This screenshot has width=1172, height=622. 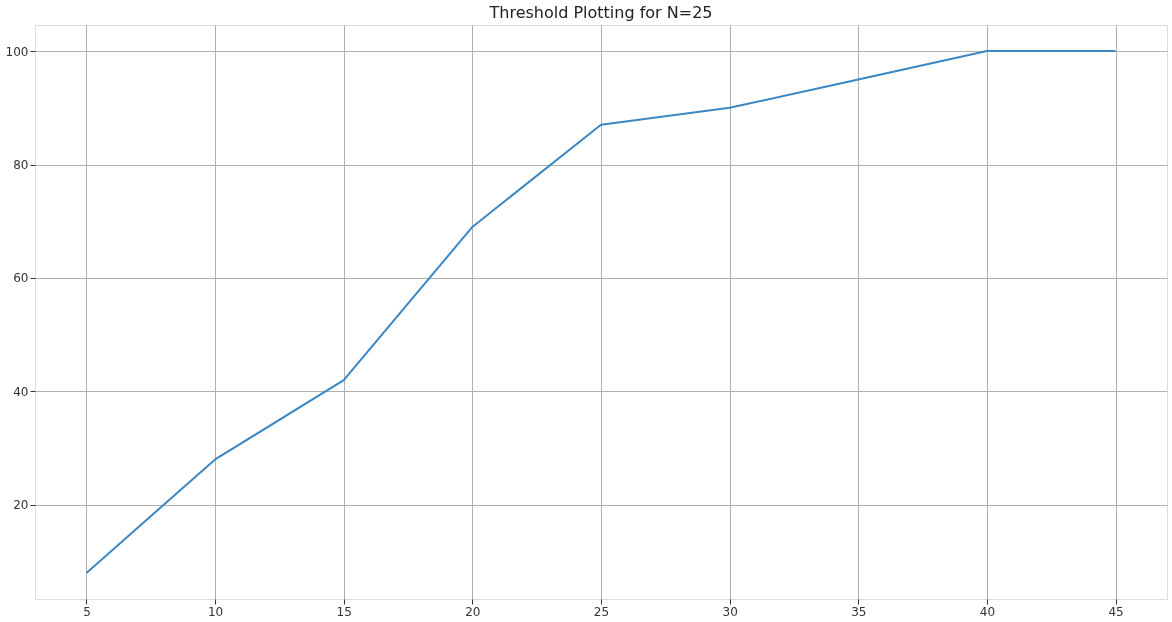 I want to click on chart-title: Threshold Plotting for N=25, so click(x=600, y=12).